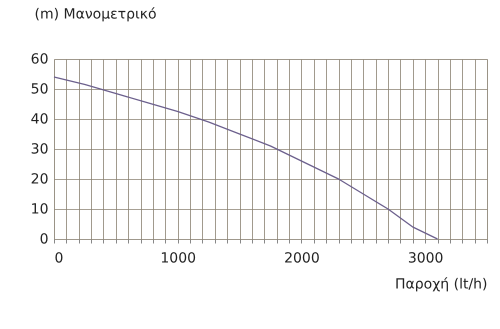  What do you see at coordinates (441, 284) in the screenshot?
I see `x-axis-title: Παροχή (lt/h)` at bounding box center [441, 284].